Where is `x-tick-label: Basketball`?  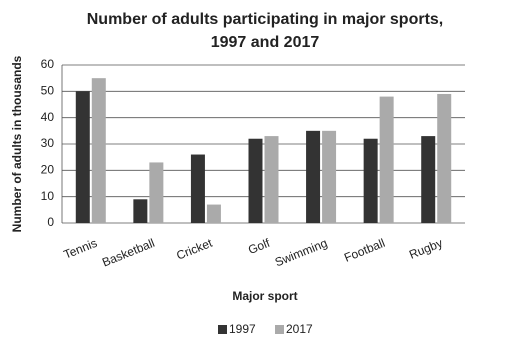
x-tick-label: Basketball is located at coordinates (128, 253).